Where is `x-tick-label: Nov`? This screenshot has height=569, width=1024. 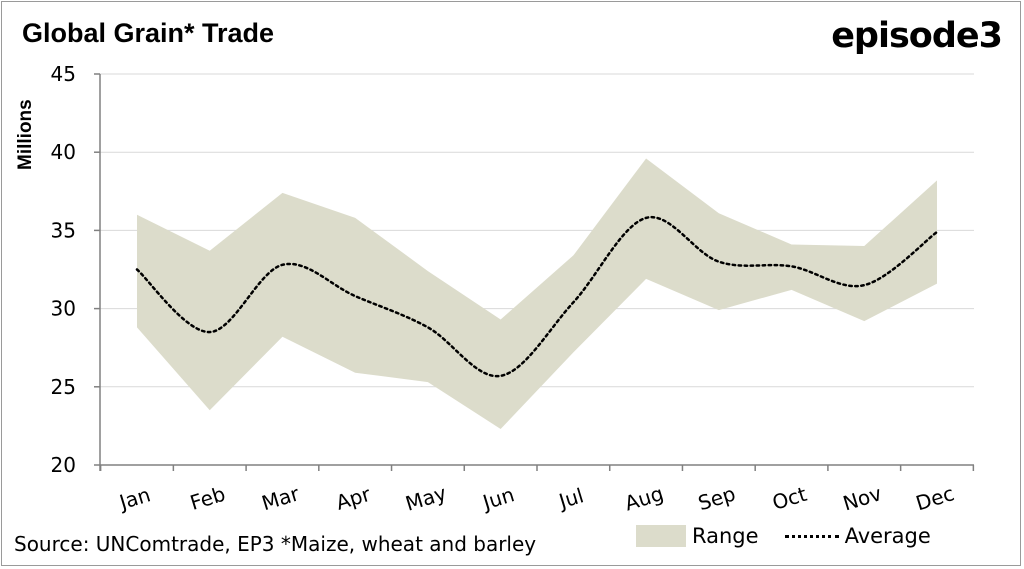
x-tick-label: Nov is located at coordinates (862, 498).